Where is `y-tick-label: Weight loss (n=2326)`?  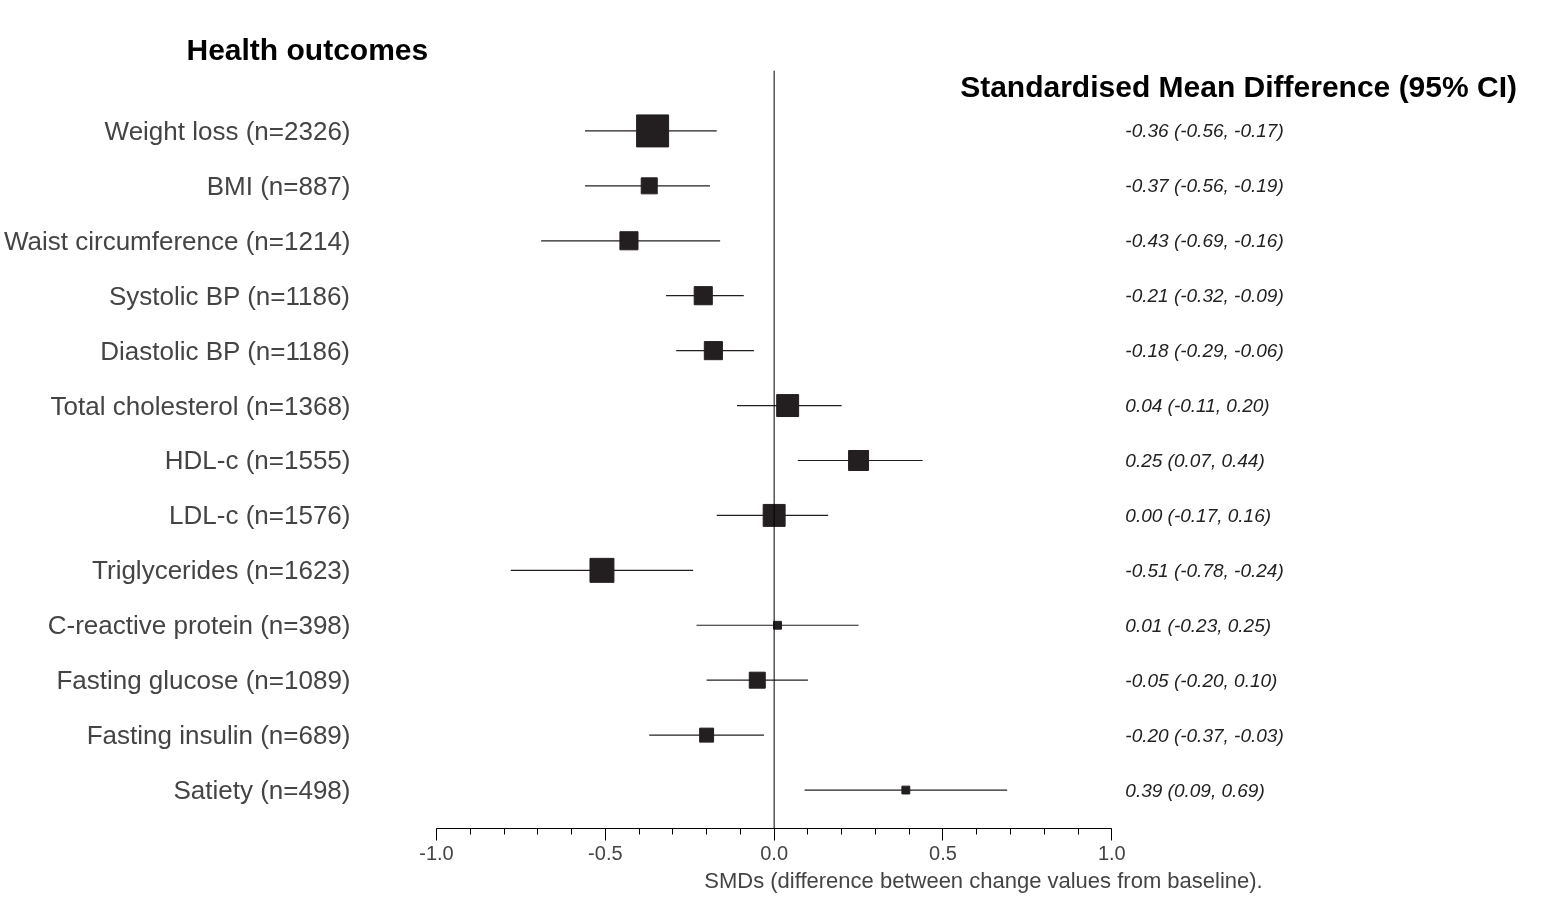 y-tick-label: Weight loss (n=2326) is located at coordinates (227, 130).